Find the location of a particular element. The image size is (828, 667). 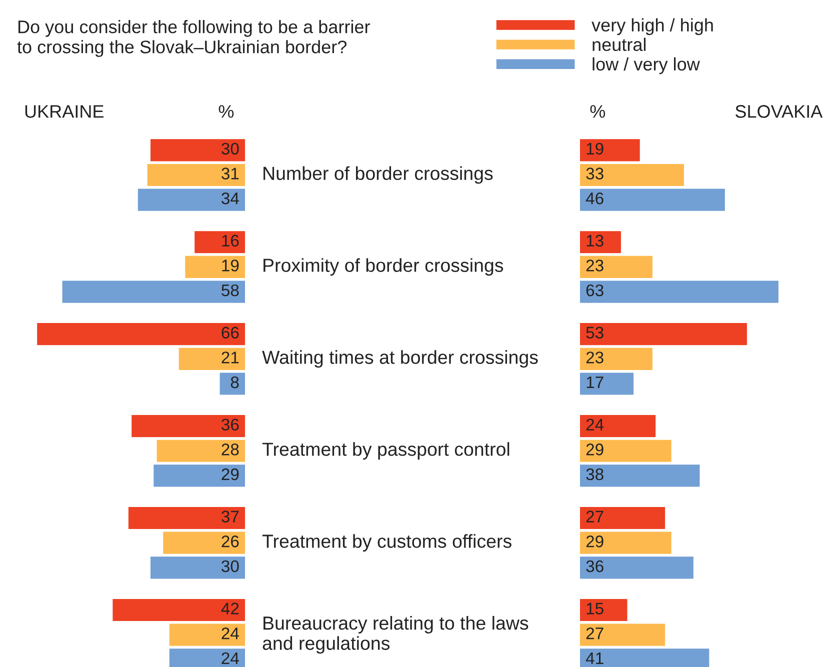

category-label: Number of border crossings is located at coordinates (378, 175).